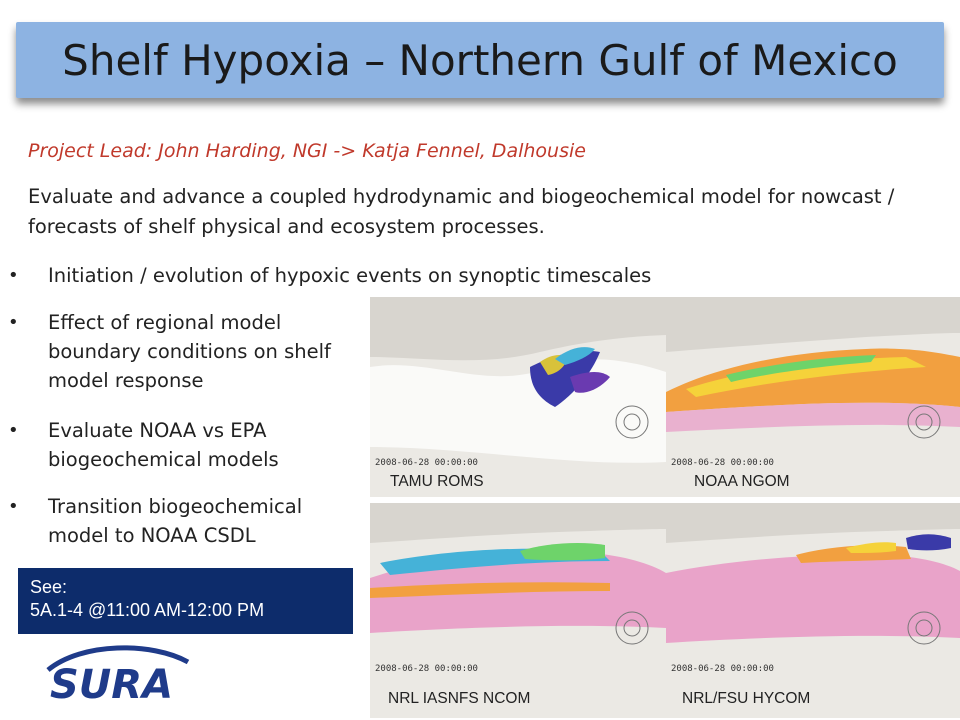  What do you see at coordinates (111, 684) in the screenshot?
I see `sura-logo-text: SURA` at bounding box center [111, 684].